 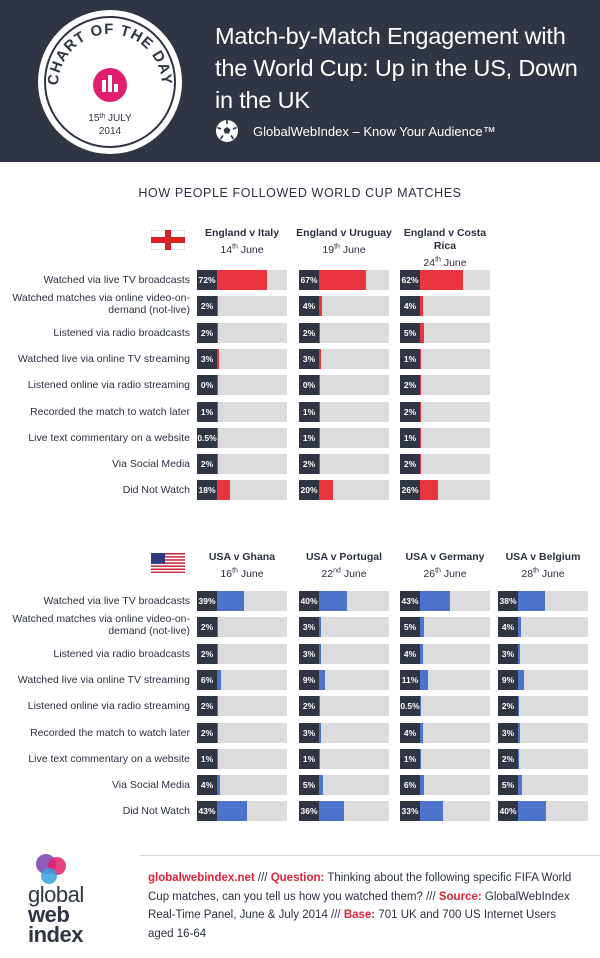 I want to click on match-name: England v Uruguay, so click(x=344, y=233).